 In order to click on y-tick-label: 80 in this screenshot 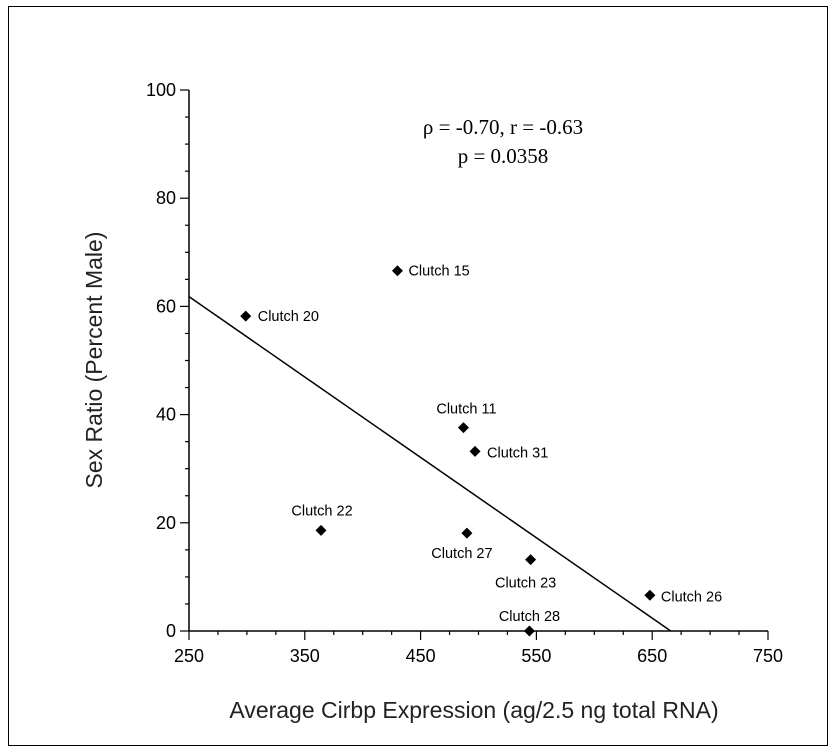, I will do `click(166, 198)`.